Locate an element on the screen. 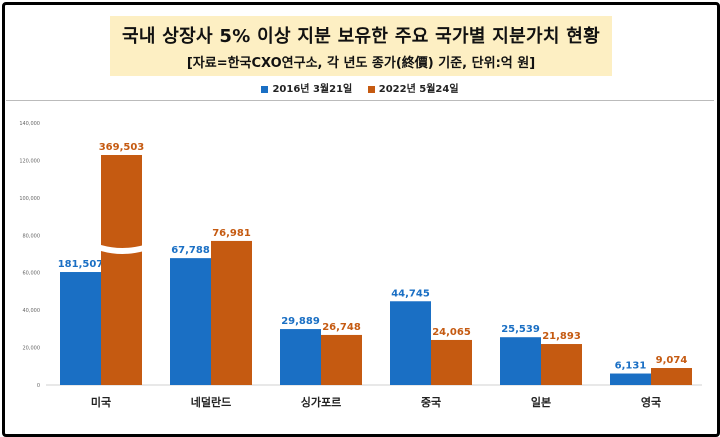  category-label: 일본 is located at coordinates (541, 402).